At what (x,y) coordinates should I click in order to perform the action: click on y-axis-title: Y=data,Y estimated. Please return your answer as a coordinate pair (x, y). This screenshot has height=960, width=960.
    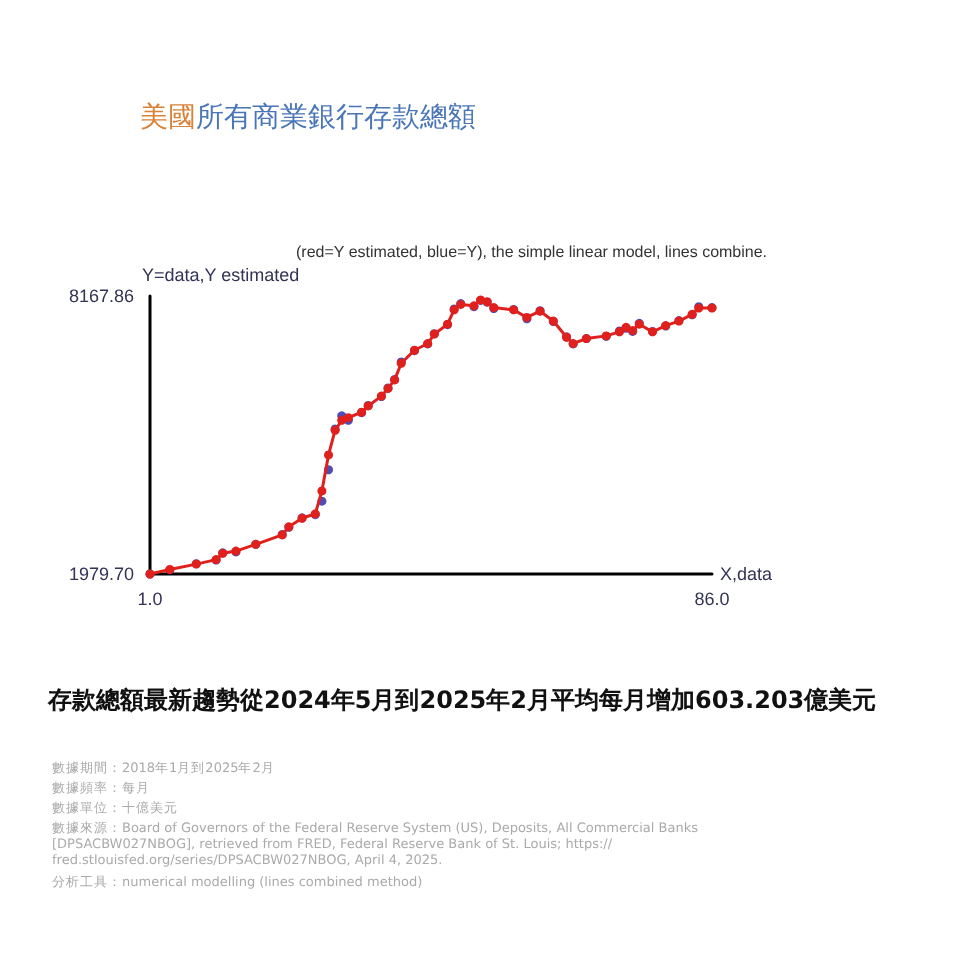
    Looking at the image, I should click on (221, 275).